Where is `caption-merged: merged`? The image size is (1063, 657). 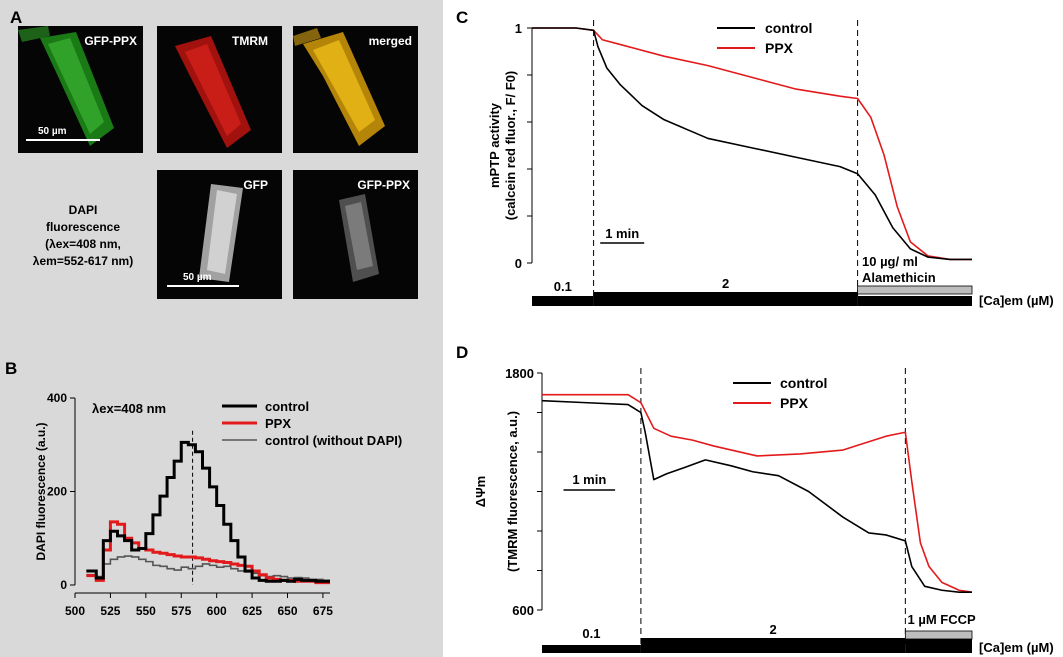
caption-merged: merged is located at coordinates (390, 41).